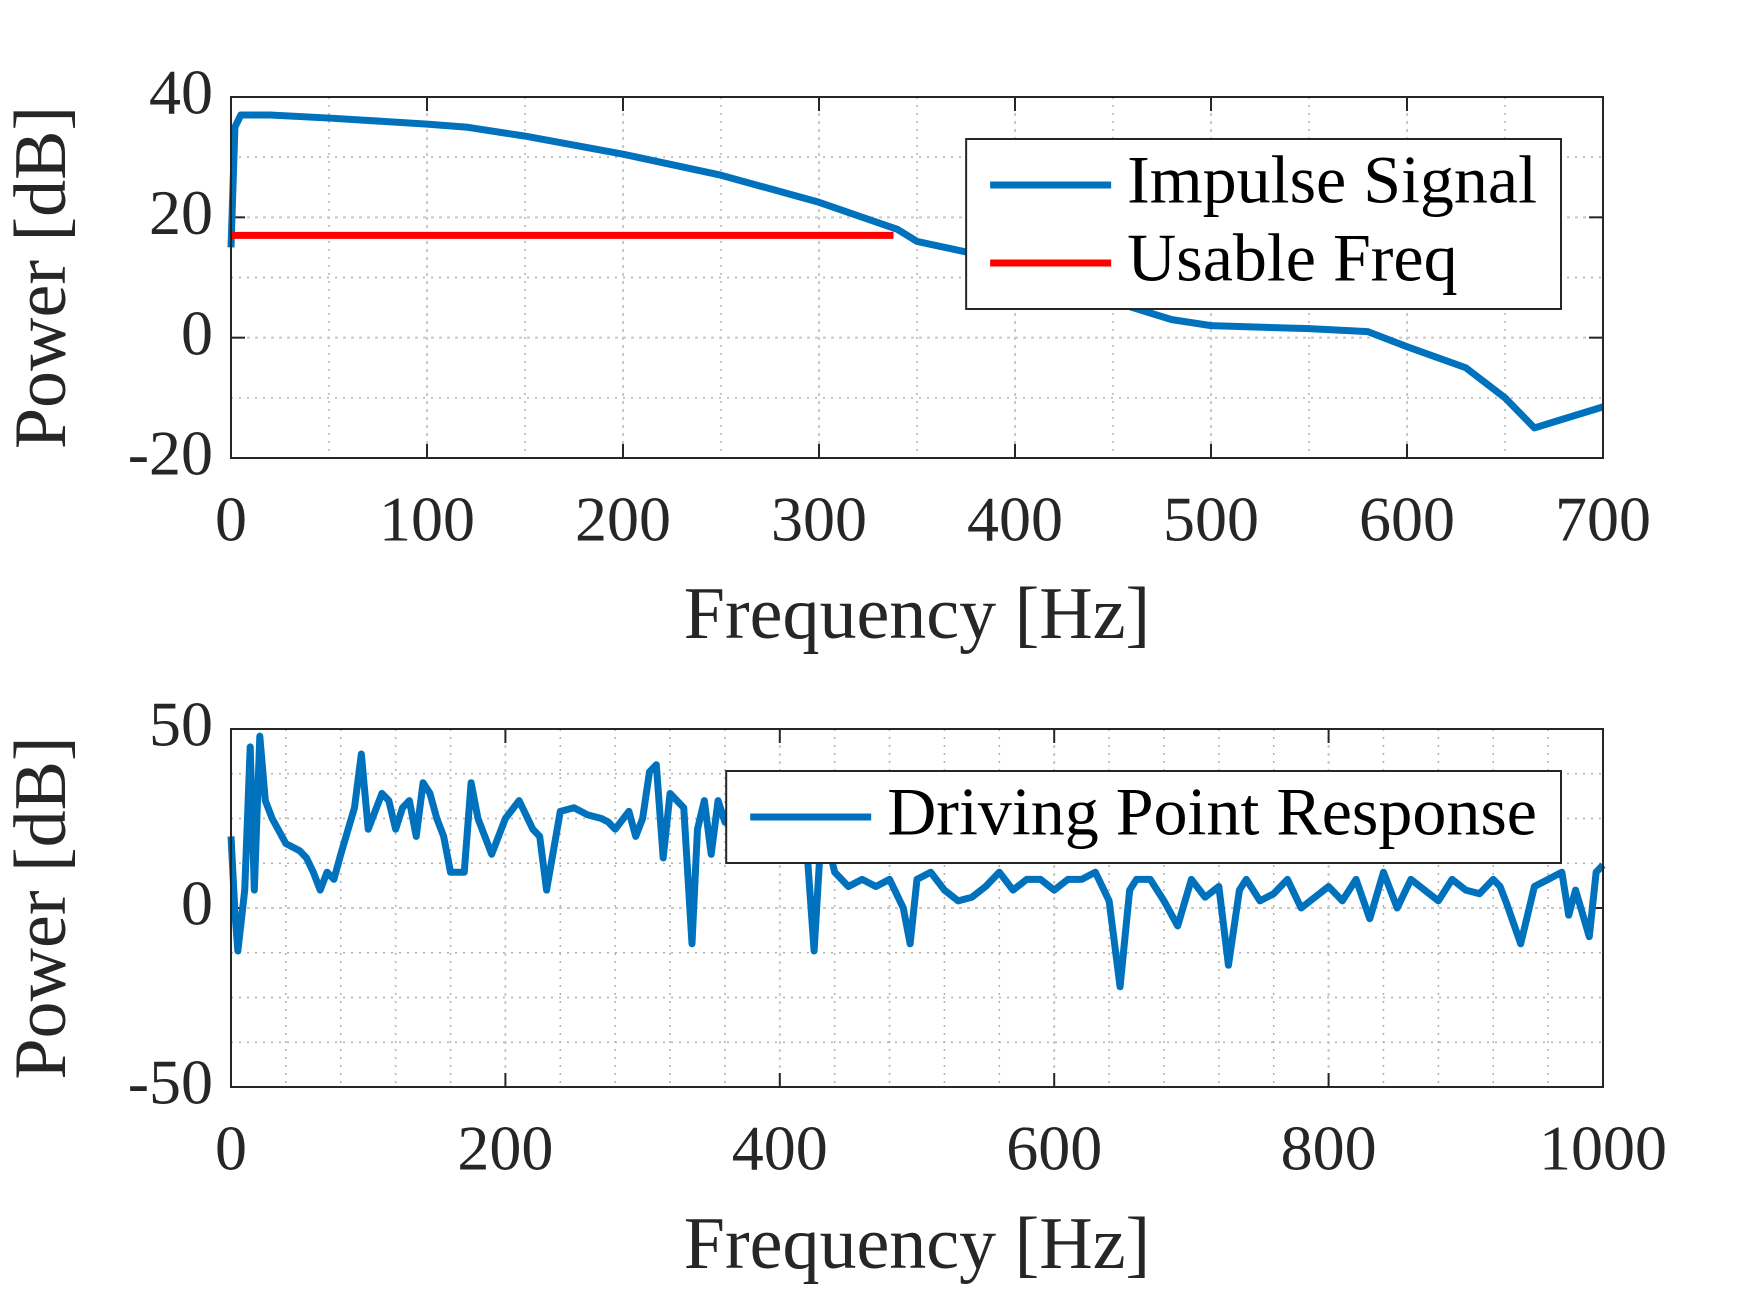  I want to click on y-tick-label: -20, so click(170, 453).